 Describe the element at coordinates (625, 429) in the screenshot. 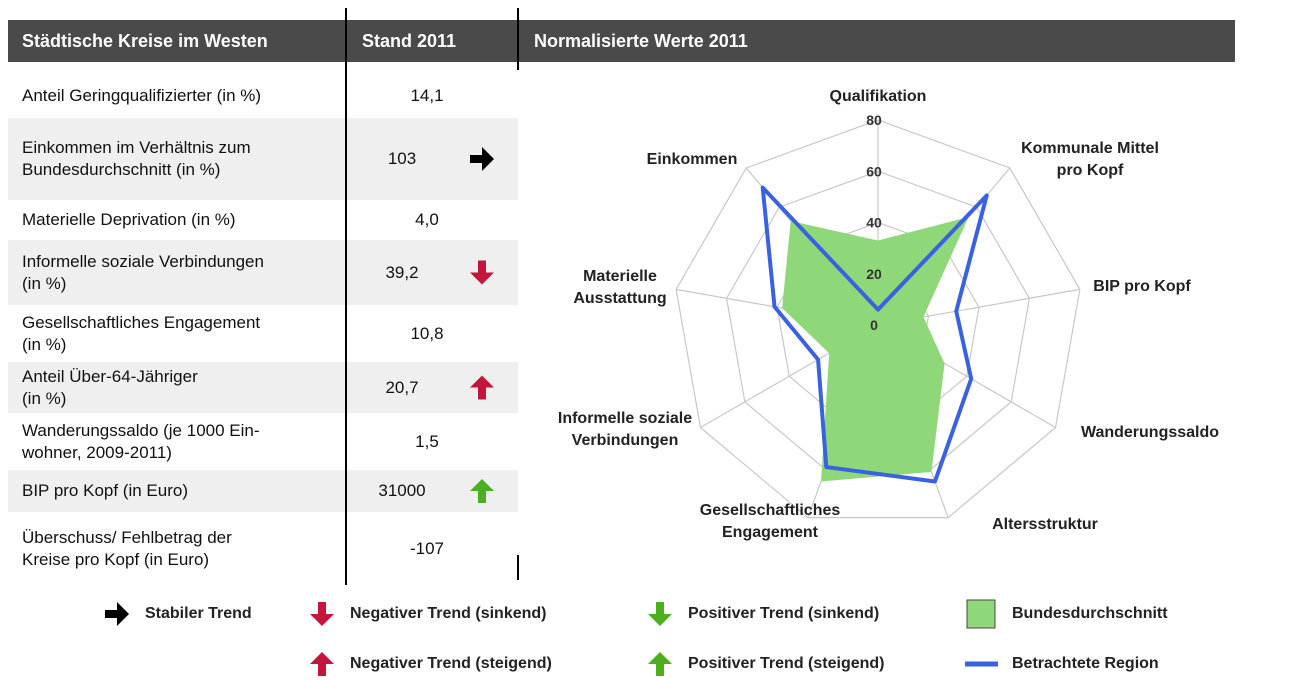

I see `axis-label: Informelle soziale Verbindungen` at that location.